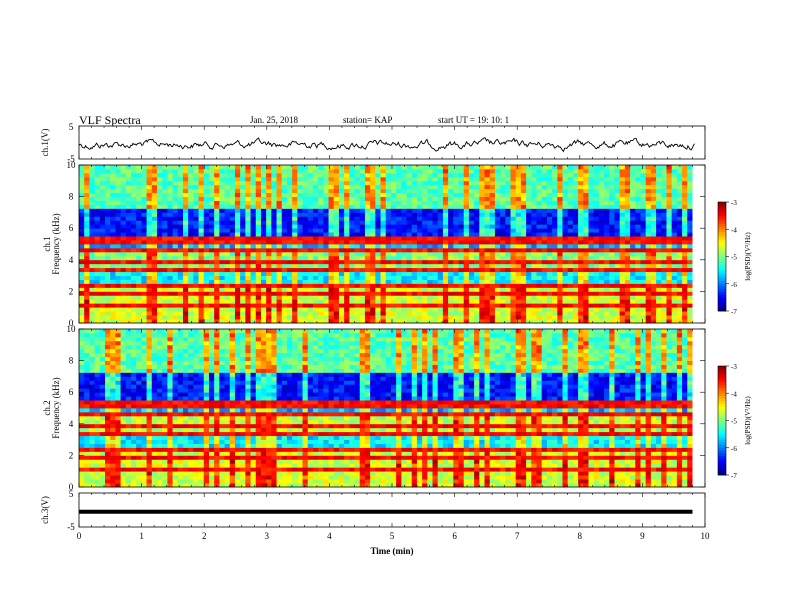  Describe the element at coordinates (45, 143) in the screenshot. I see `y-axis-label: ch.1(V)` at that location.